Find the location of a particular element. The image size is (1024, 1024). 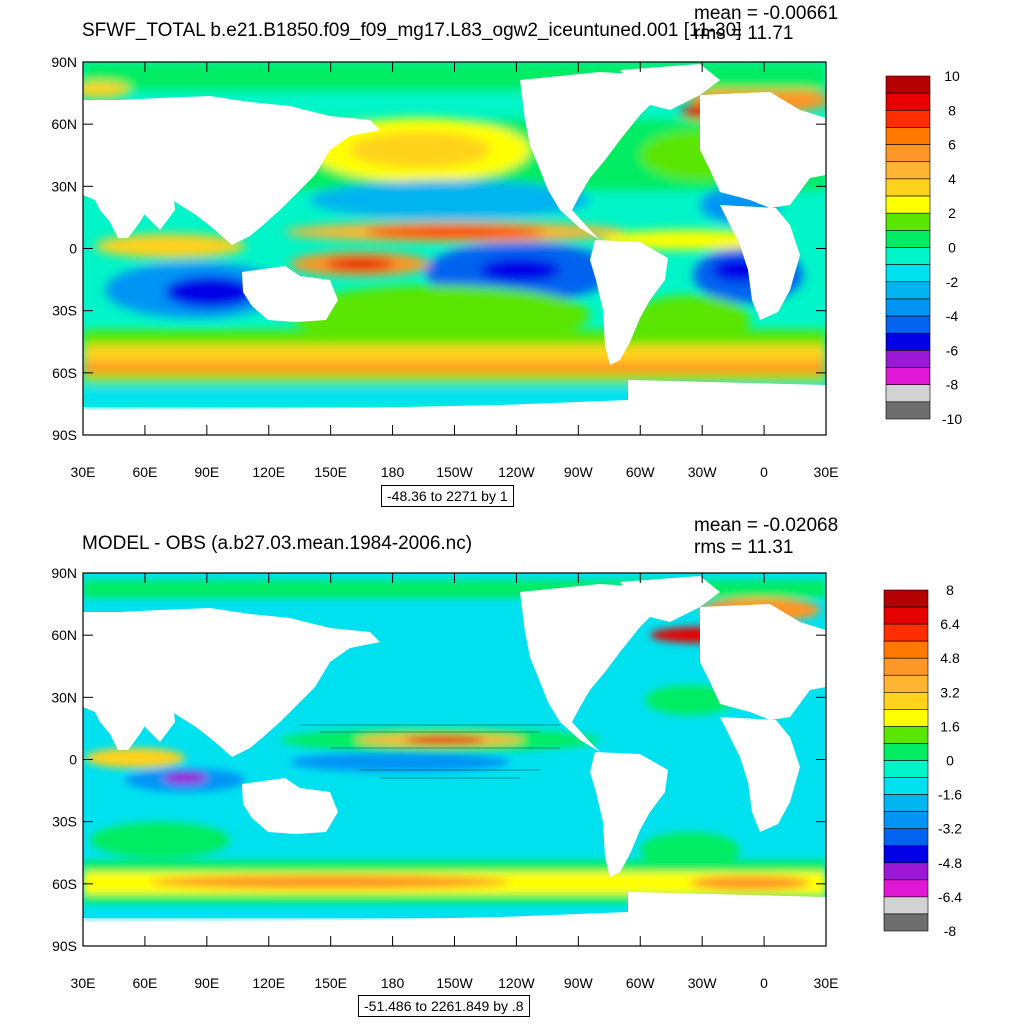

colorbar-label: 6 is located at coordinates (952, 145).